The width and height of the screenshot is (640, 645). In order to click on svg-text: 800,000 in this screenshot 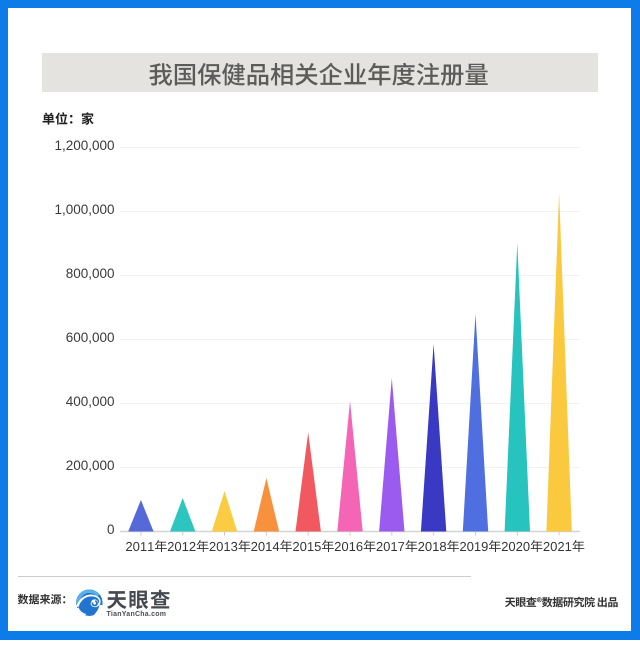, I will do `click(90, 273)`.